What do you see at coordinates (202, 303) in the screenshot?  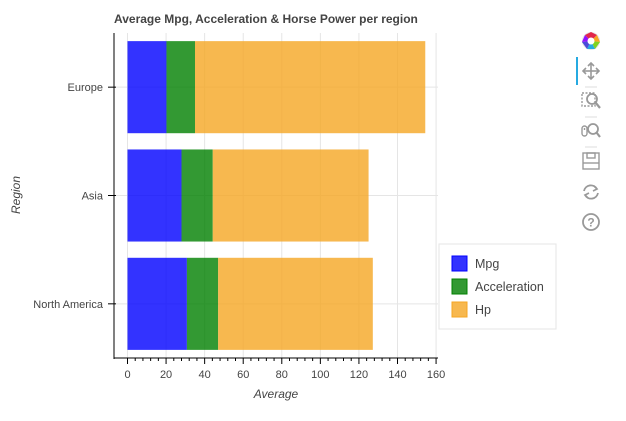 I see `bar-acceleration-north-america` at bounding box center [202, 303].